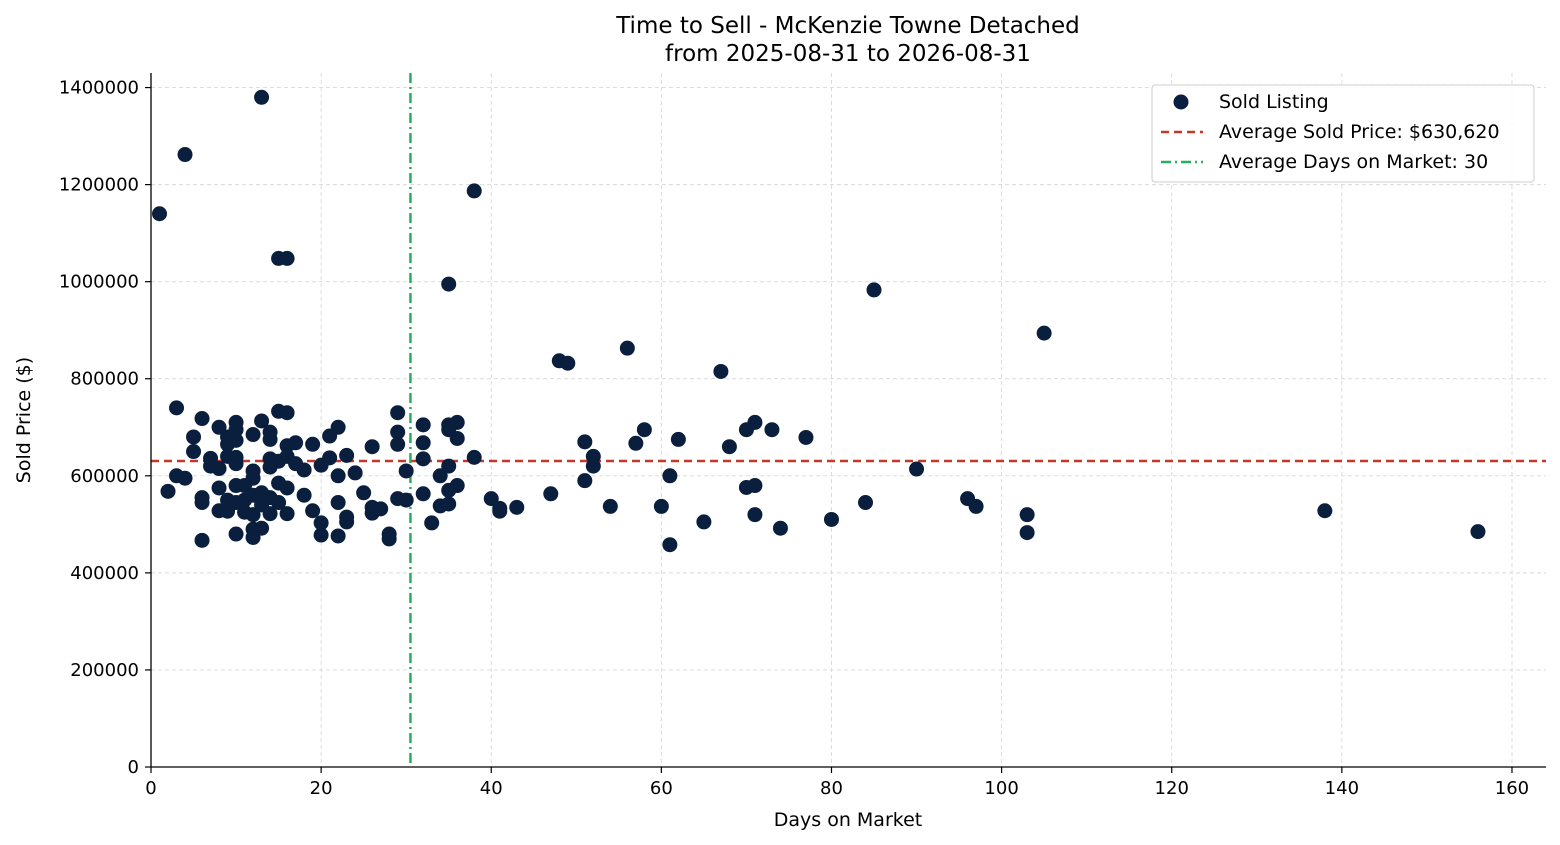 The height and width of the screenshot is (845, 1560). Describe the element at coordinates (321, 788) in the screenshot. I see `x-tick-label: 20` at that location.